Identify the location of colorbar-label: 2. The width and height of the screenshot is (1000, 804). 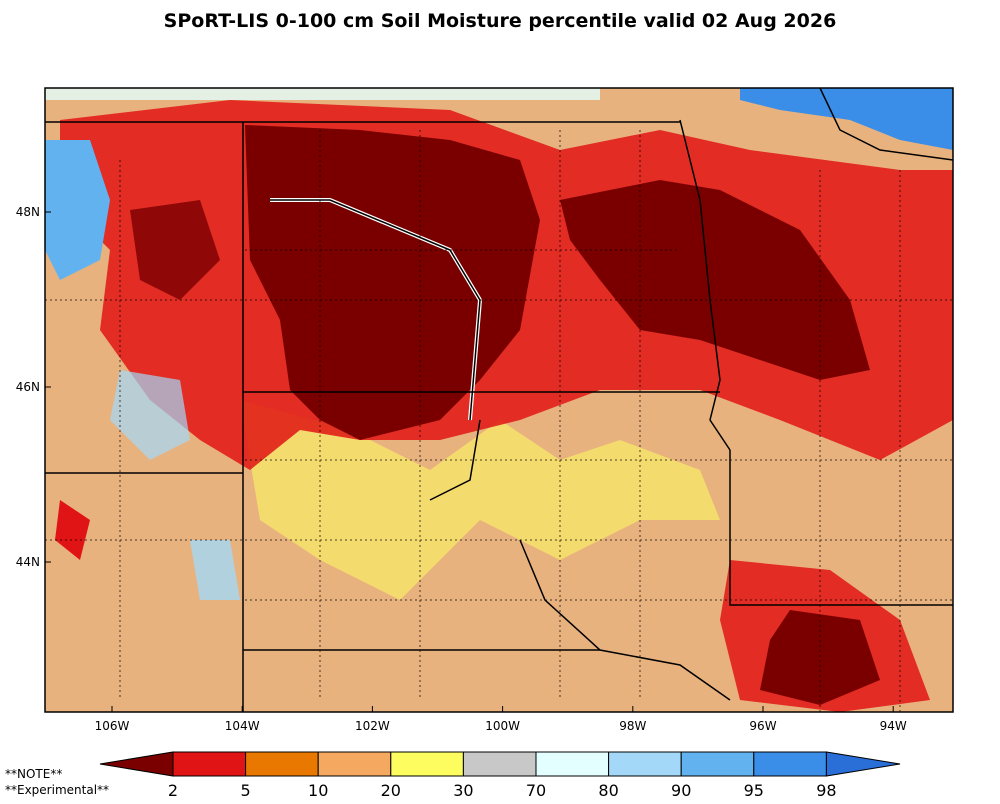
(173, 790).